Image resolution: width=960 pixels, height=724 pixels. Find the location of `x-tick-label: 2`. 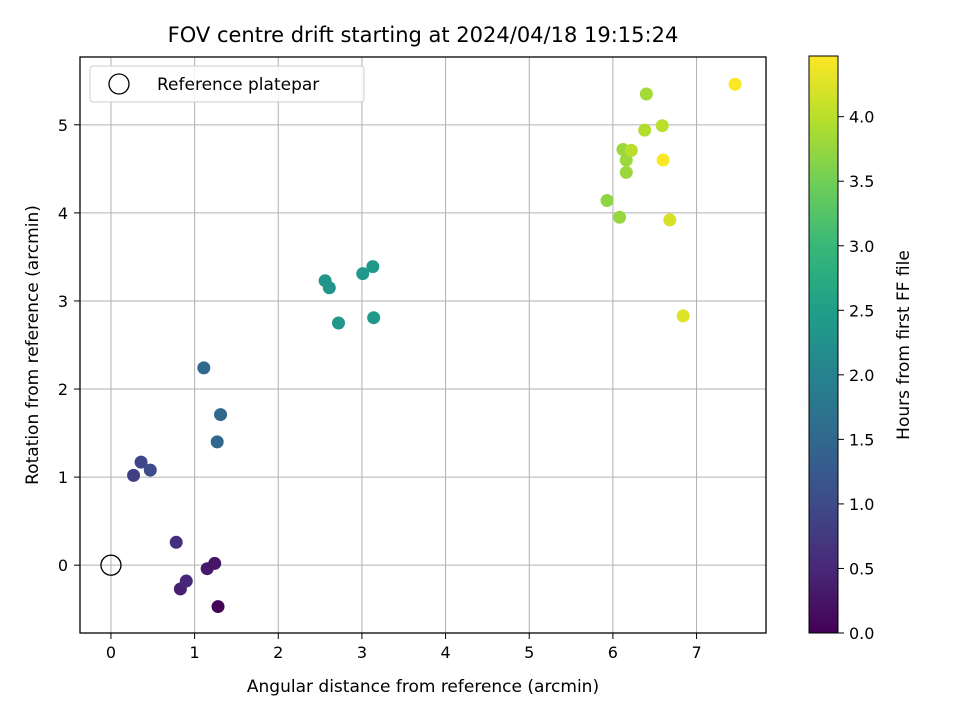

x-tick-label: 2 is located at coordinates (278, 652).